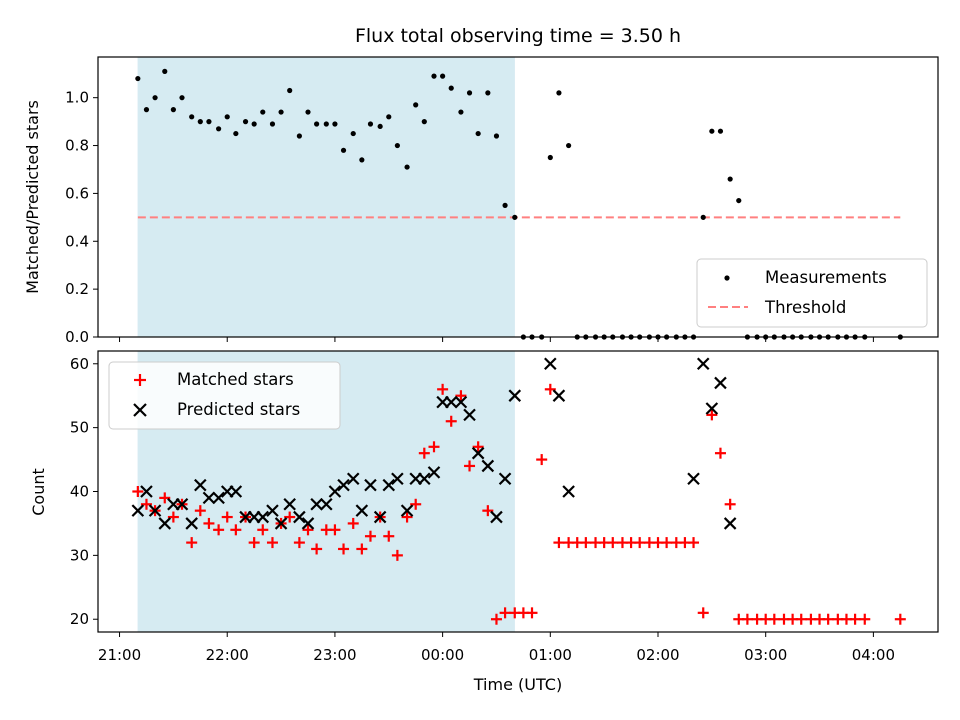 Image resolution: width=960 pixels, height=720 pixels. Describe the element at coordinates (235, 379) in the screenshot. I see `legend-matched-label: Matched stars` at that location.